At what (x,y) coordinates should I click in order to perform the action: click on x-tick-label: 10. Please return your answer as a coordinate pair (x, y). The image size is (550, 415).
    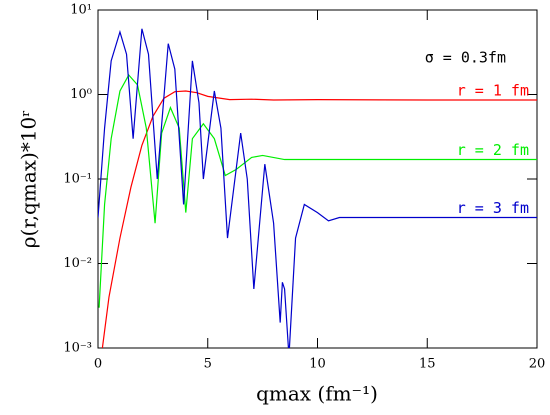
    Looking at the image, I should click on (317, 364).